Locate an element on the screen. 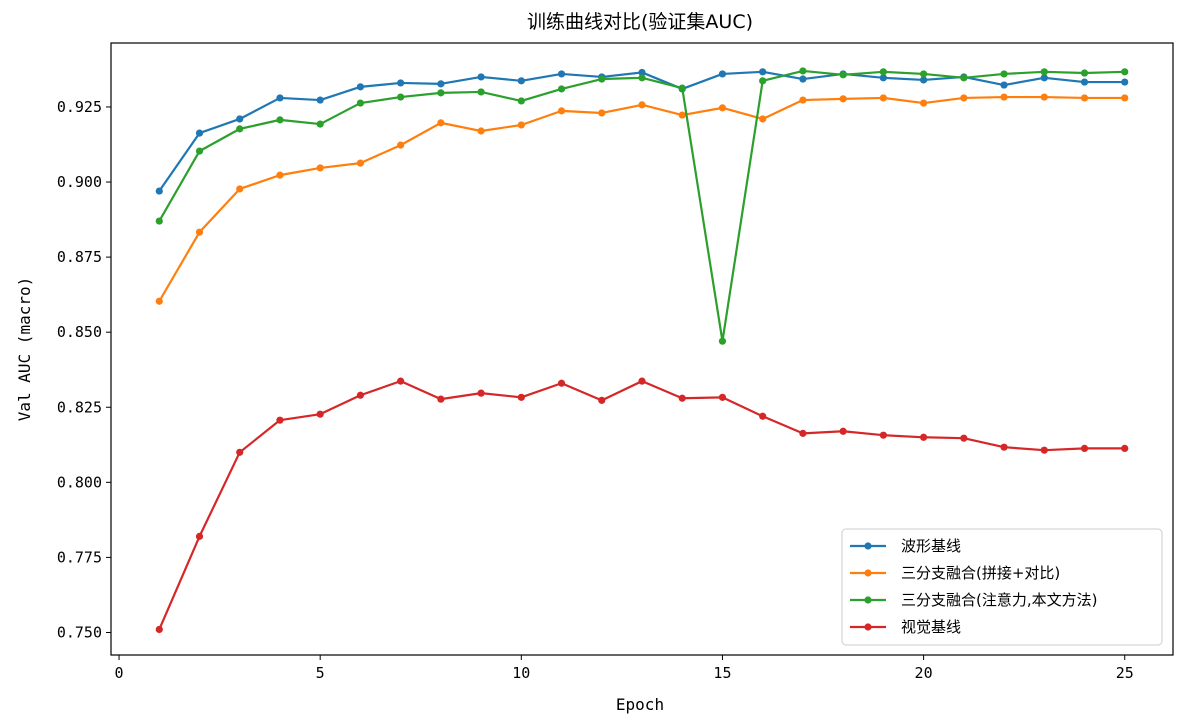  legend-label: 波形基线 is located at coordinates (931, 546).